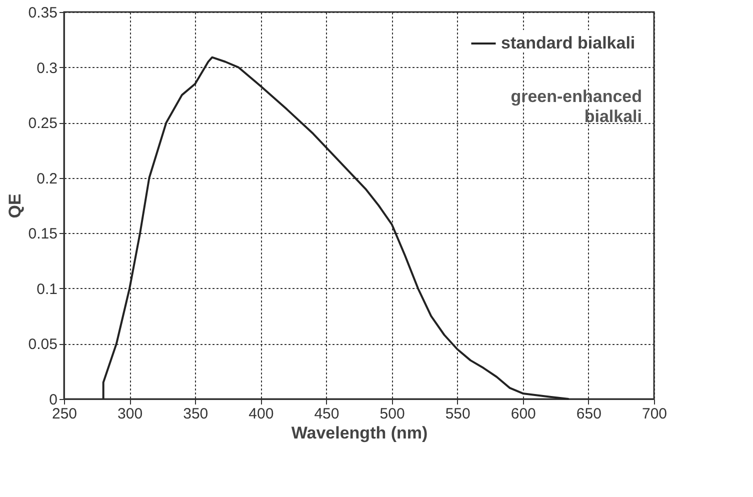 This screenshot has width=753, height=497. Describe the element at coordinates (195, 414) in the screenshot. I see `x-tick-label: 350` at that location.